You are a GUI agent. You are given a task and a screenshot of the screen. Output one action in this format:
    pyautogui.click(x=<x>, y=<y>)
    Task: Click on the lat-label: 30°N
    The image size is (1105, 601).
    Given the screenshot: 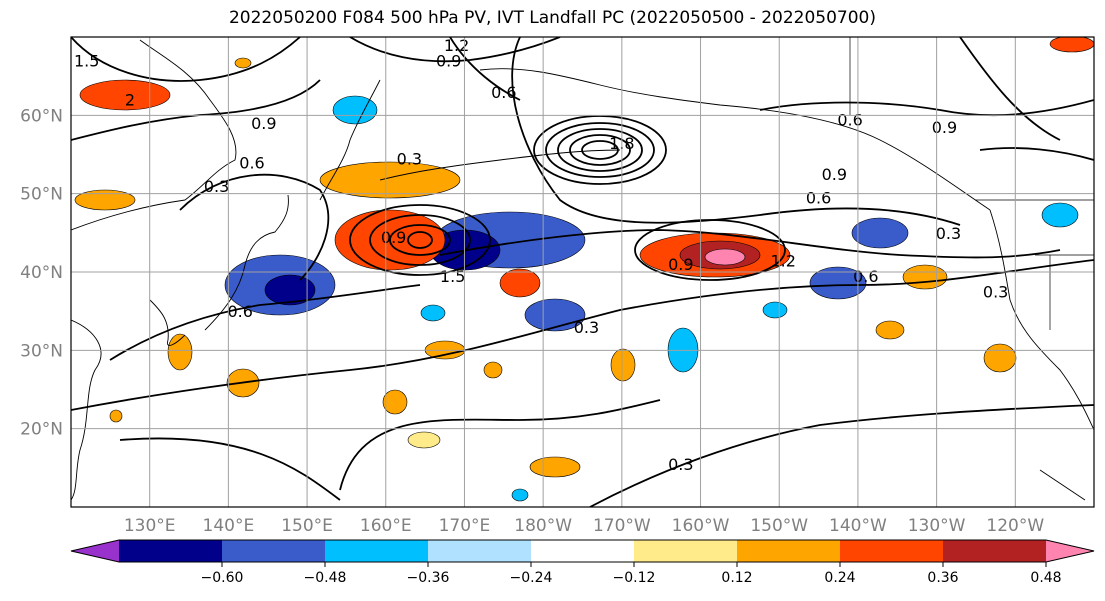 What is the action you would take?
    pyautogui.click(x=41, y=351)
    